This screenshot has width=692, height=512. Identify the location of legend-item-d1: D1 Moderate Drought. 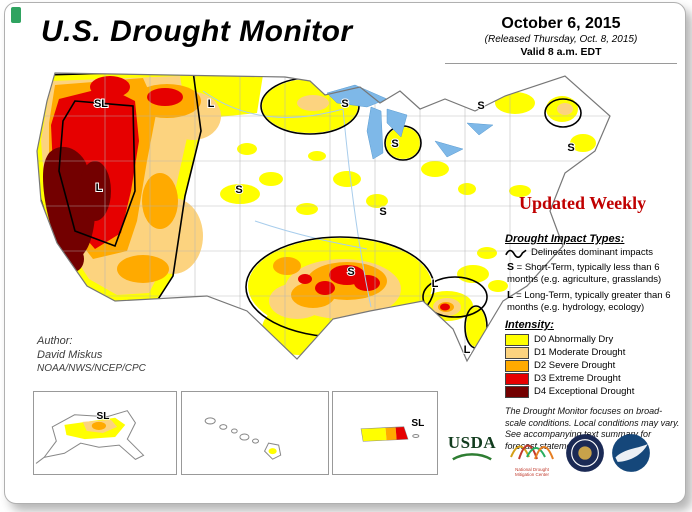
(593, 352).